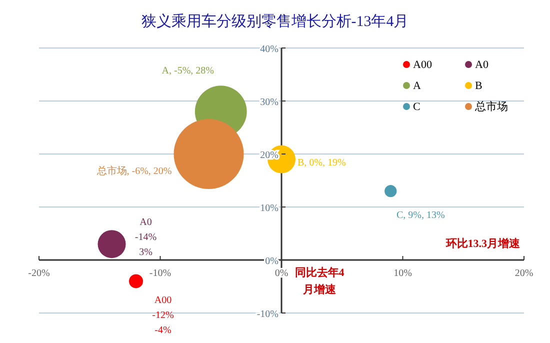  I want to click on chart-title: 狭义乘用车分级别零售增长分析-13年4月, so click(275, 22).